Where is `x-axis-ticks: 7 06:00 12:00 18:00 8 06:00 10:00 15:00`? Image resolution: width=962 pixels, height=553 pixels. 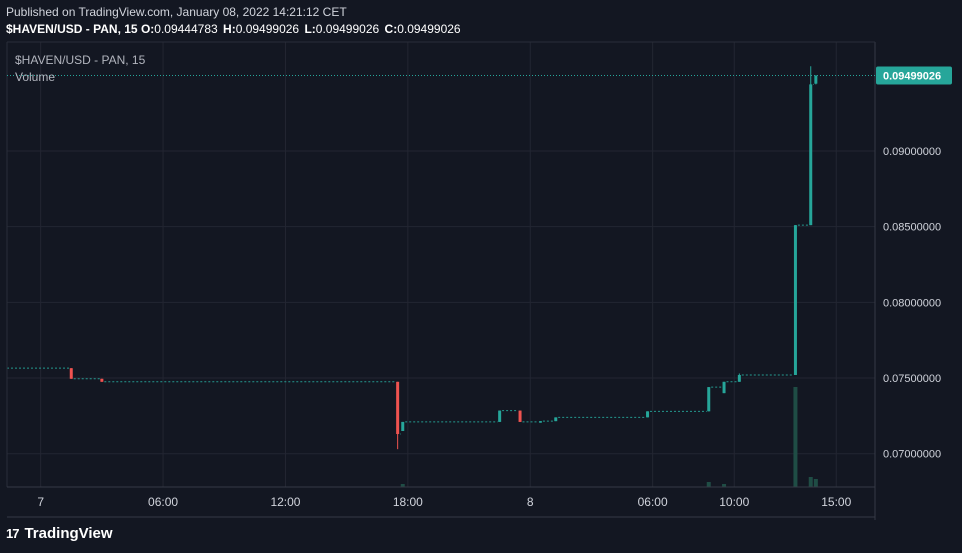 x-axis-ticks: 7 06:00 12:00 18:00 8 06:00 10:00 15:00 is located at coordinates (444, 502).